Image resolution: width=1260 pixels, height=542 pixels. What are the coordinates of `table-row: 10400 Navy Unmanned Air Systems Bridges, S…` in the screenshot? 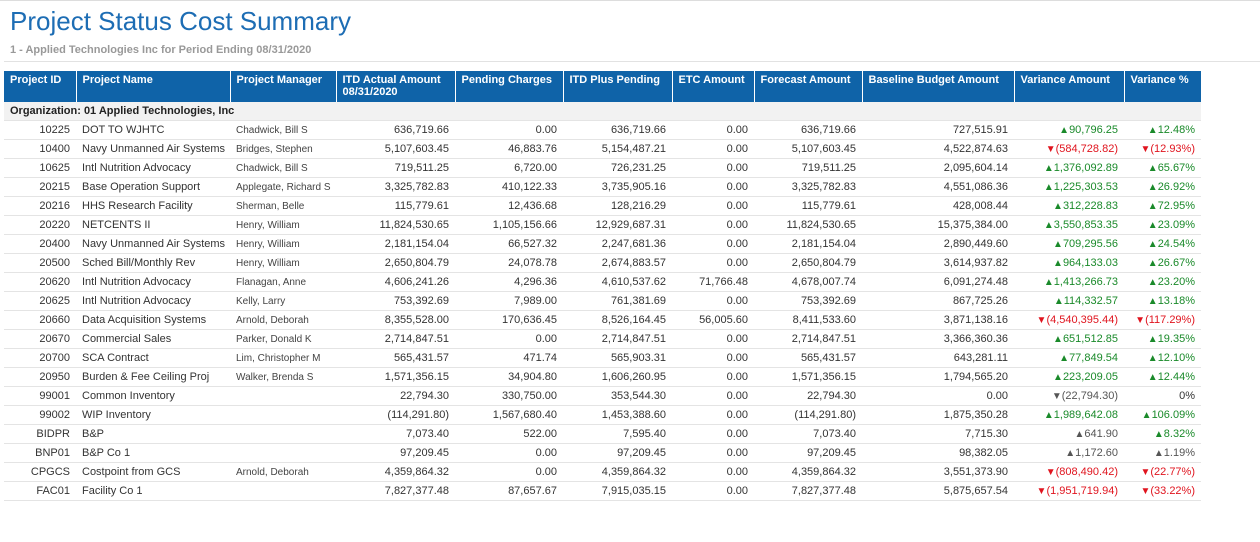 It's located at (602, 149).